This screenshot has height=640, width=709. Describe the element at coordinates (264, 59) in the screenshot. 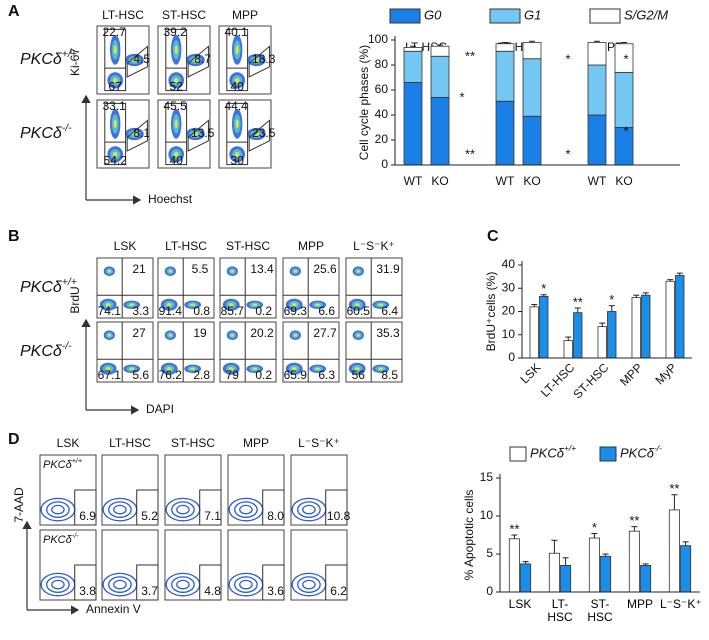

I see `gate-percentage: 18.3` at that location.